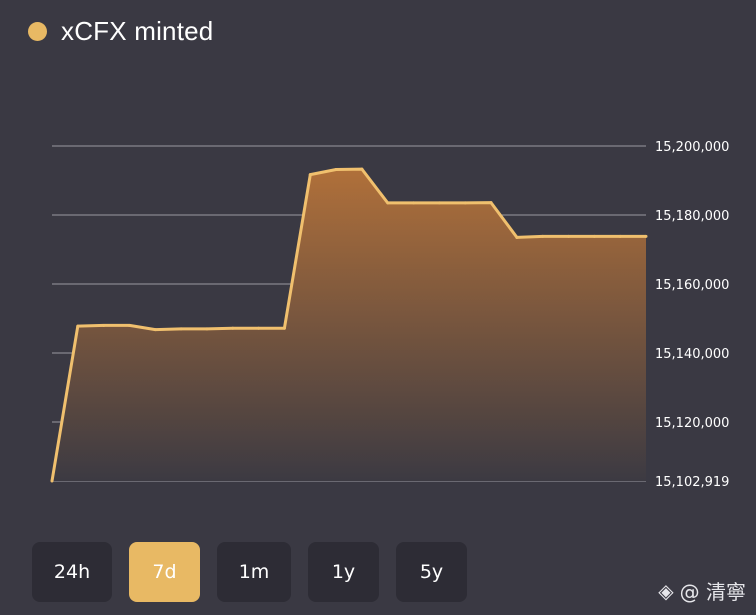 This screenshot has height=615, width=756. What do you see at coordinates (692, 354) in the screenshot?
I see `y-tick-label: 15,140,000` at bounding box center [692, 354].